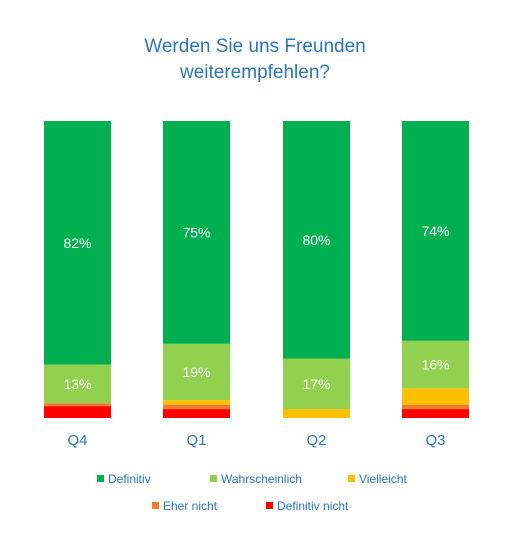 The image size is (510, 539). What do you see at coordinates (254, 72) in the screenshot?
I see `chart-title-line-2: weiterempfehlen?` at bounding box center [254, 72].